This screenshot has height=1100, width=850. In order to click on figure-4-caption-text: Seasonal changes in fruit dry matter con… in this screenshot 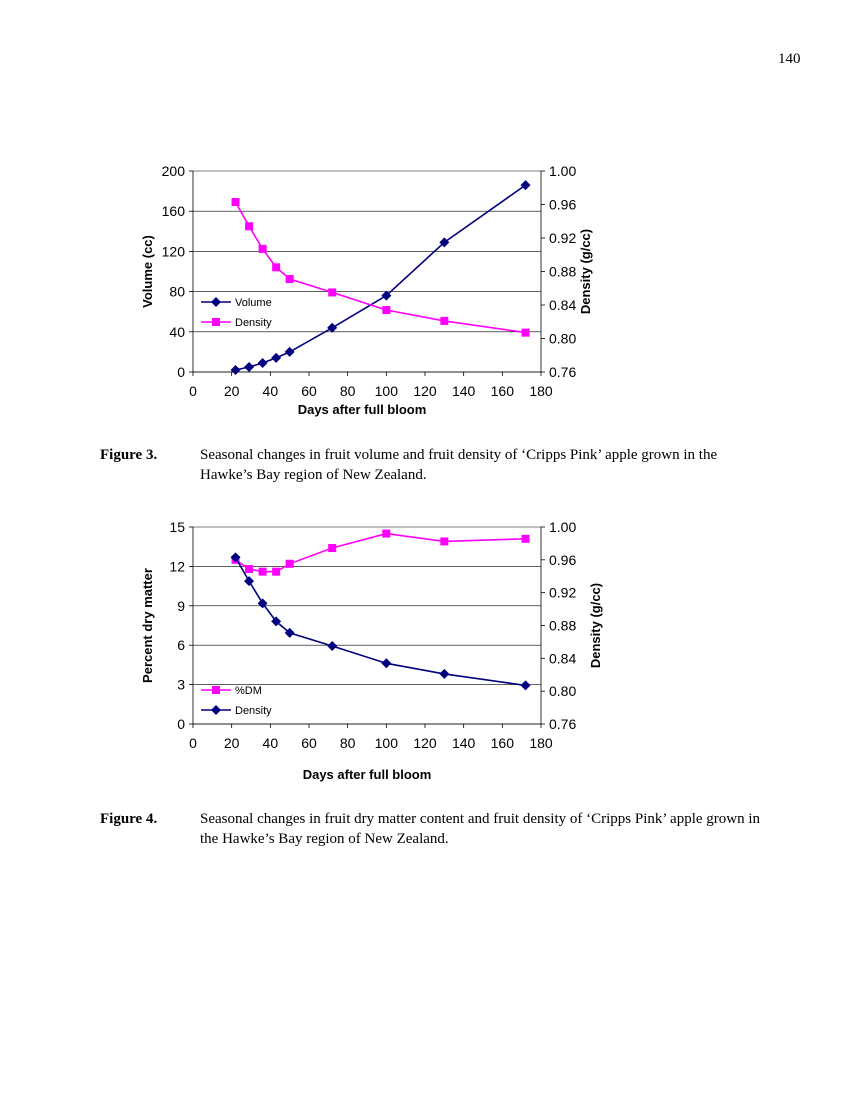, I will do `click(480, 829)`.